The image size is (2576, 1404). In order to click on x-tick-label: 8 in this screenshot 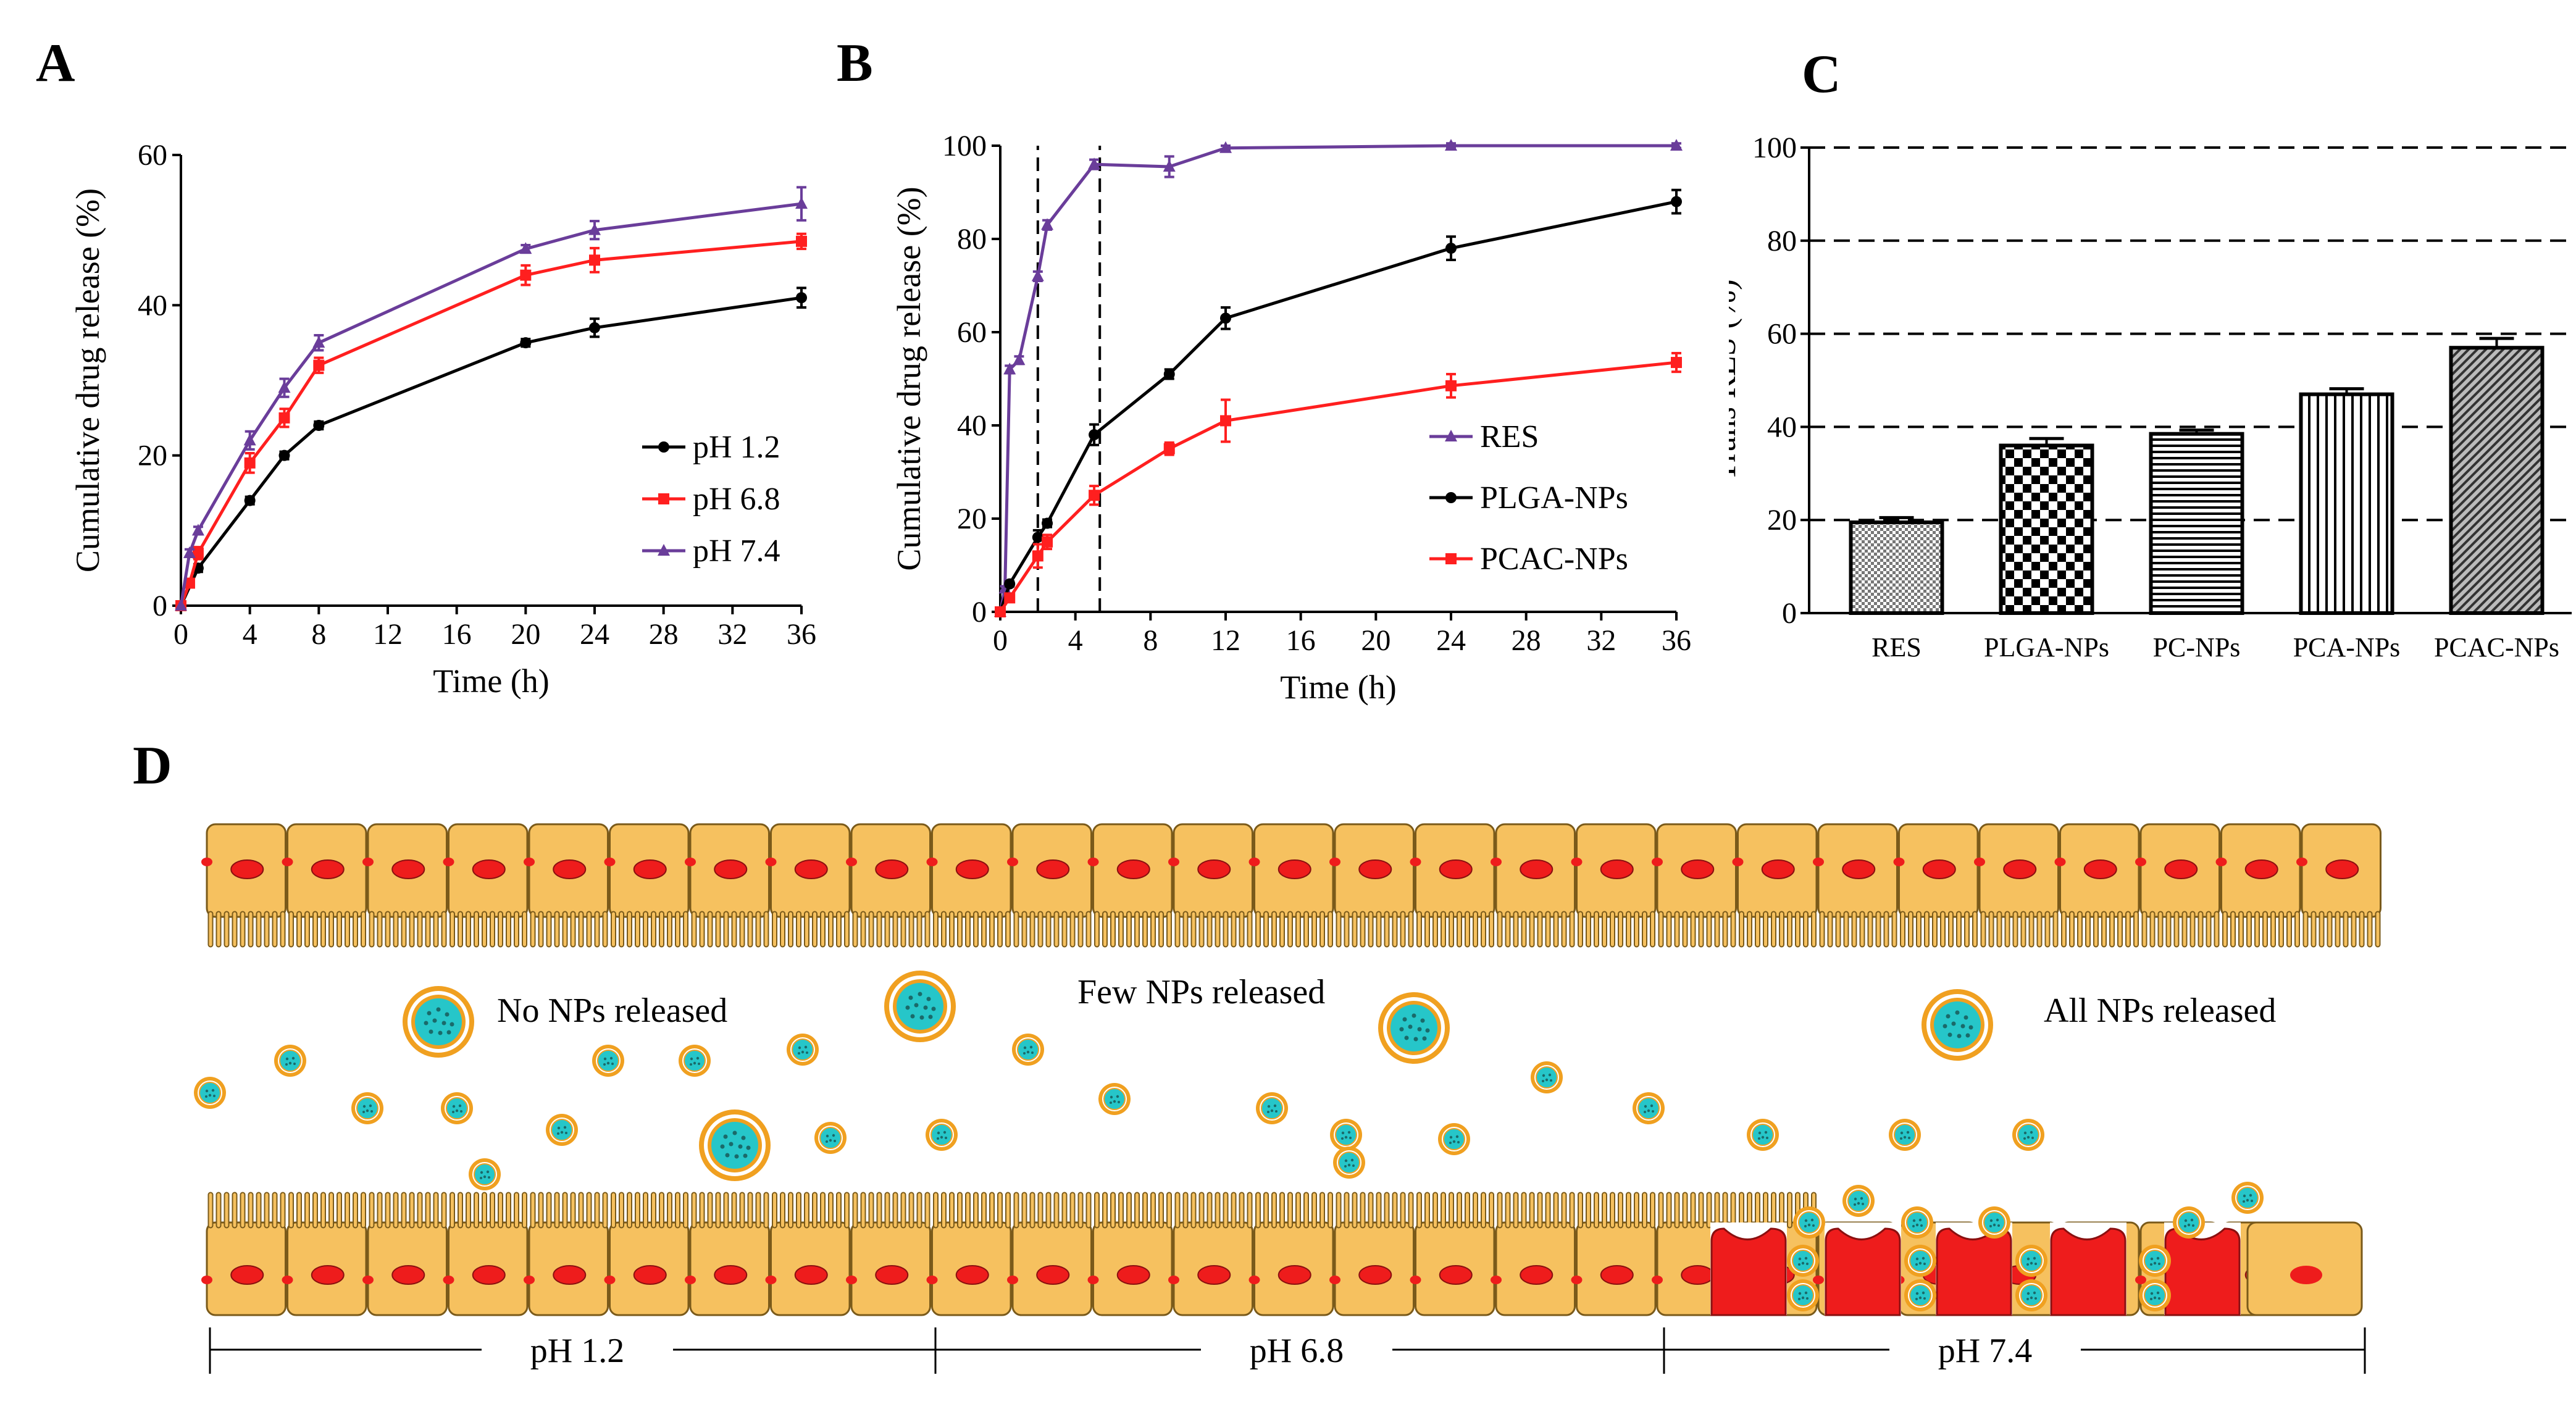, I will do `click(1150, 640)`.